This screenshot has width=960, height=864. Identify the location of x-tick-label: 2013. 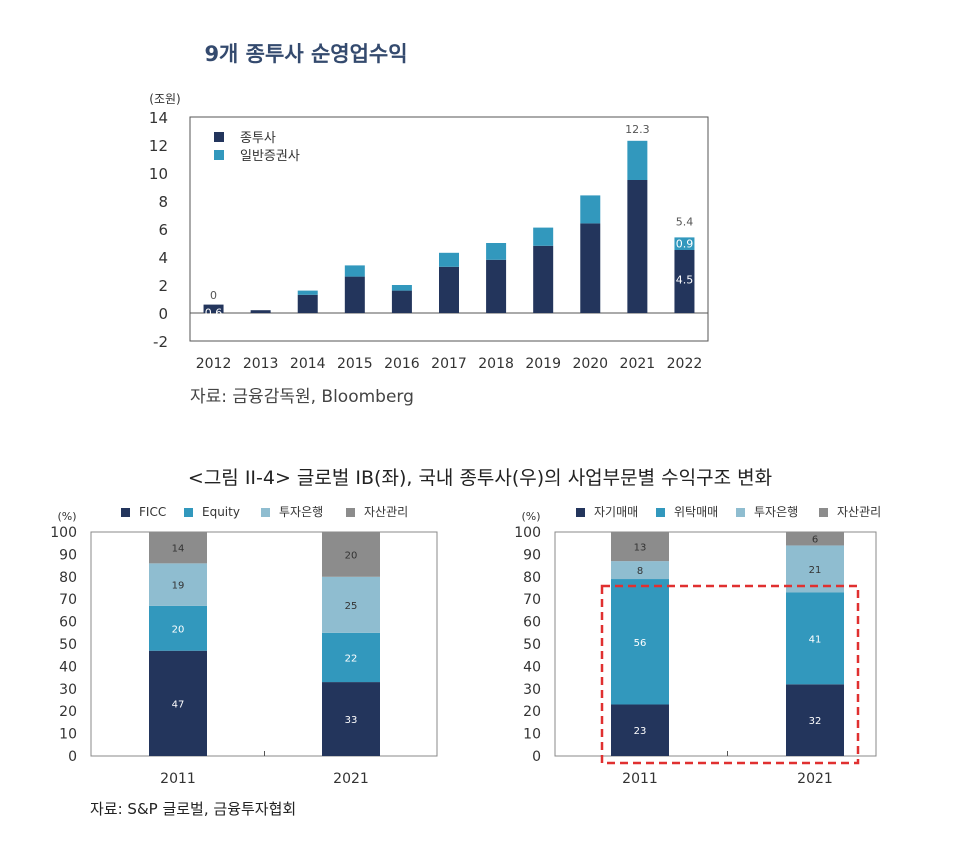
(261, 364).